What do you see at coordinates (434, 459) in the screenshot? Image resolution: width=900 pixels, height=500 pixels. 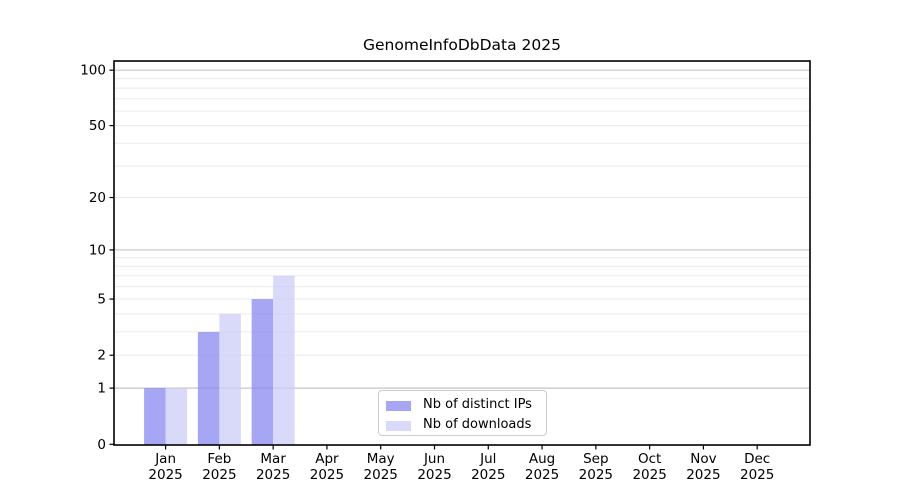 I see `x-tick-label-month: Jun` at bounding box center [434, 459].